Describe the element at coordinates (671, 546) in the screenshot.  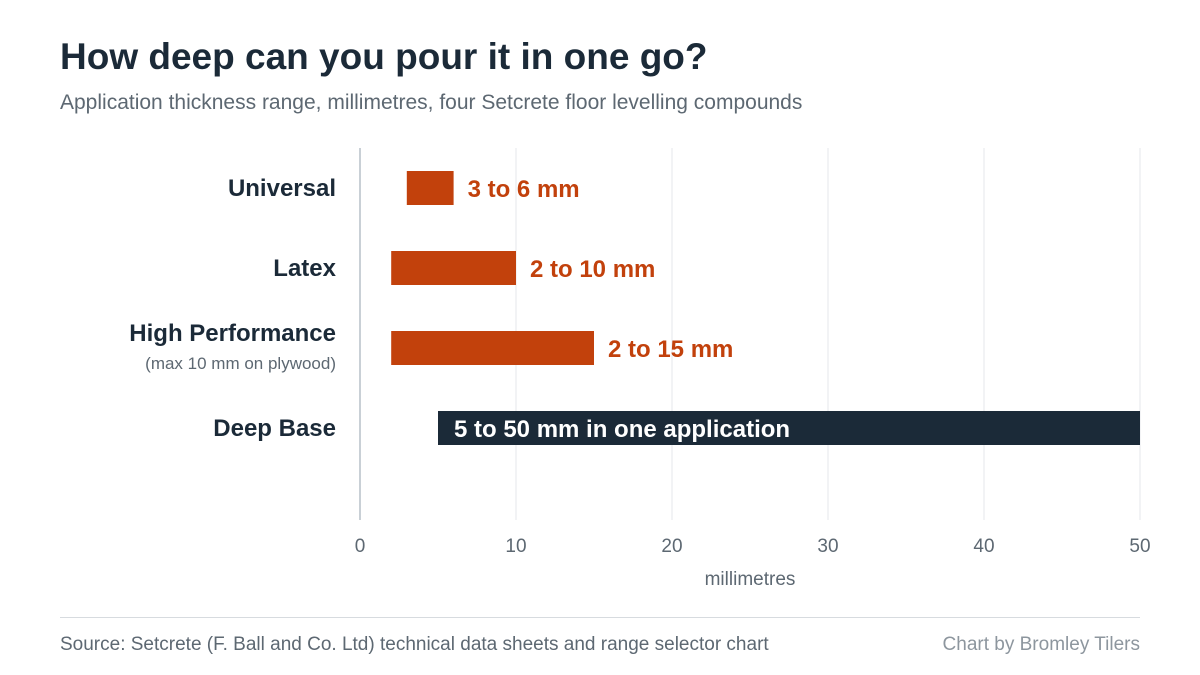
I see `x-tick-label-20: 20` at that location.